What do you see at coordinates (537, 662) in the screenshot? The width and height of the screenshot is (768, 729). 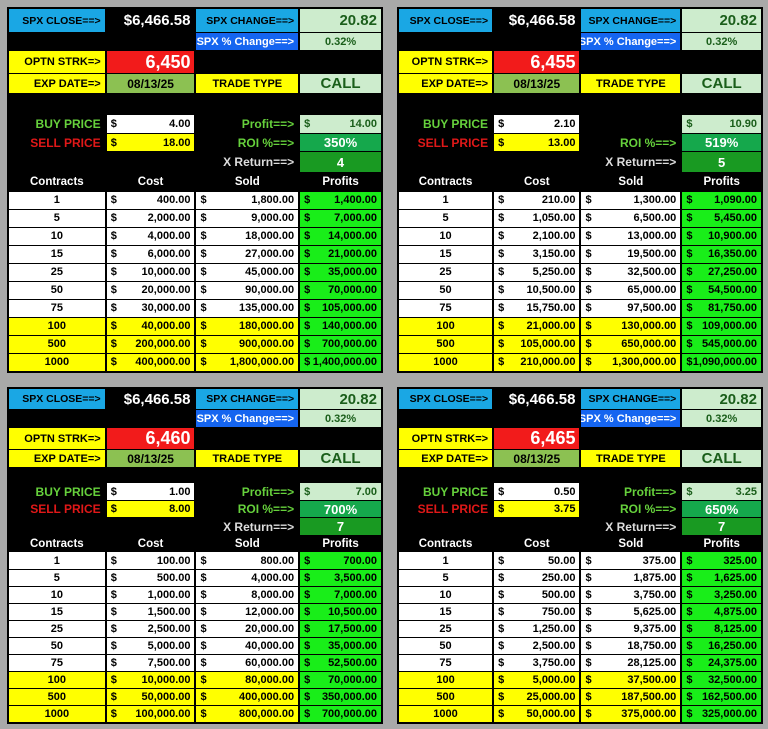 I see `cost-cell: $3,750.00` at bounding box center [537, 662].